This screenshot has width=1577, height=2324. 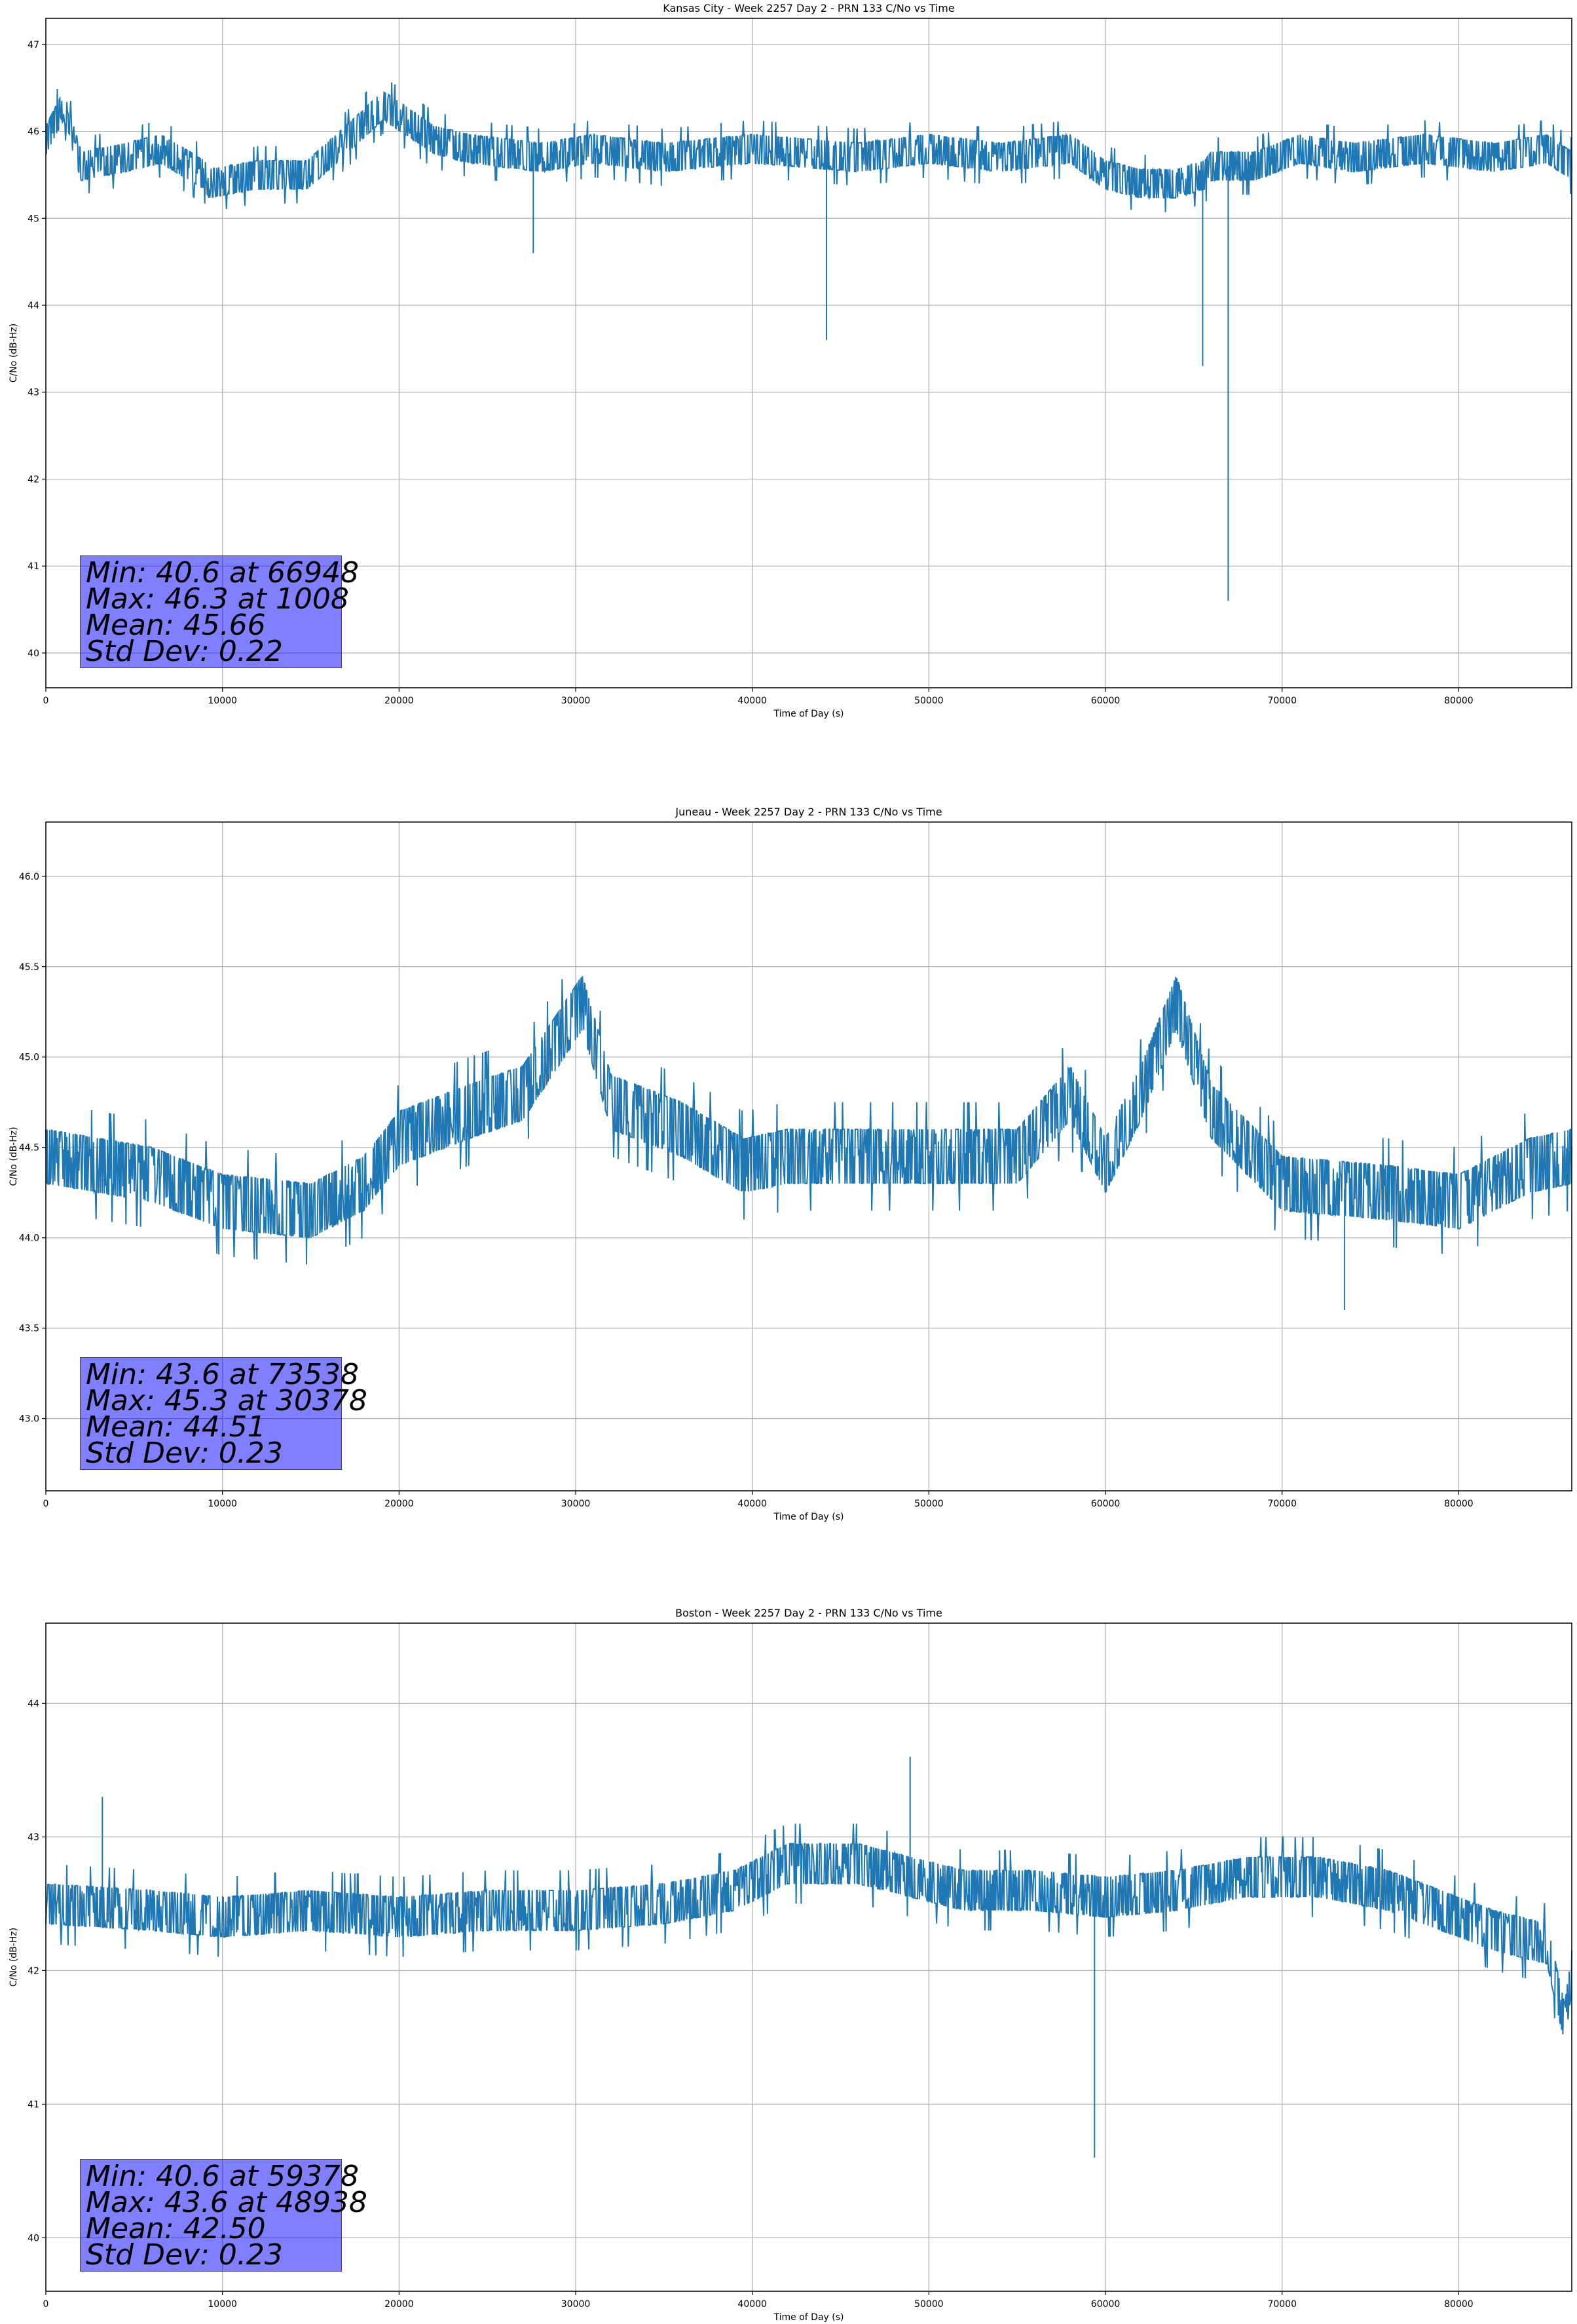 I want to click on y-tick-label: 44.0, so click(x=29, y=1238).